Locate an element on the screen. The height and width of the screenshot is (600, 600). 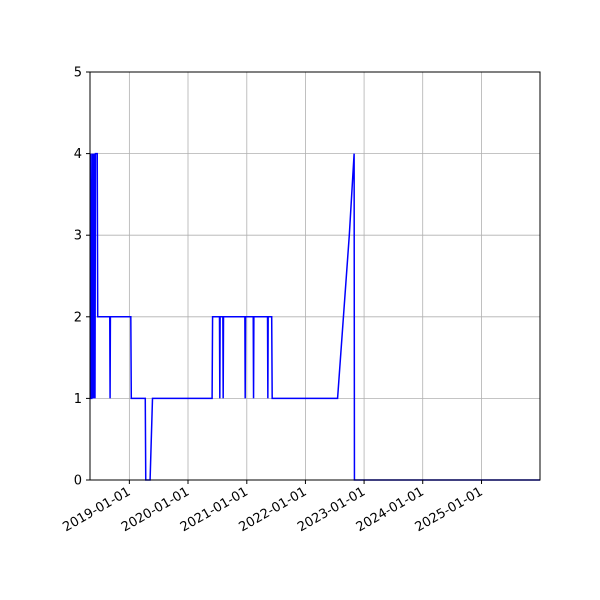
y-tick-label: 0 is located at coordinates (78, 481).